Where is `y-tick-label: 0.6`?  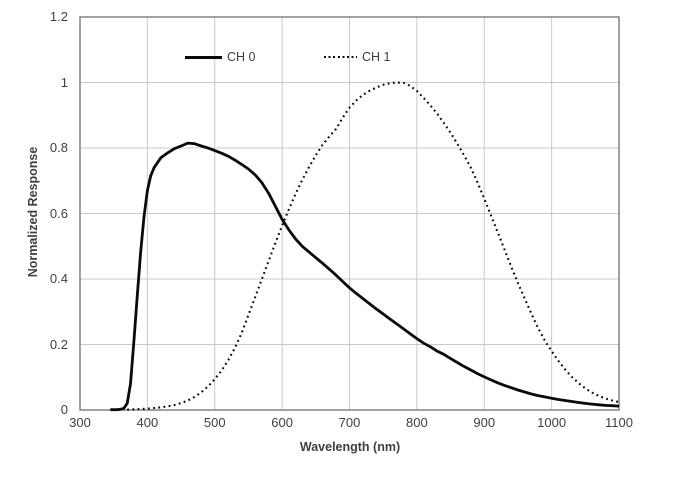 y-tick-label: 0.6 is located at coordinates (58, 213).